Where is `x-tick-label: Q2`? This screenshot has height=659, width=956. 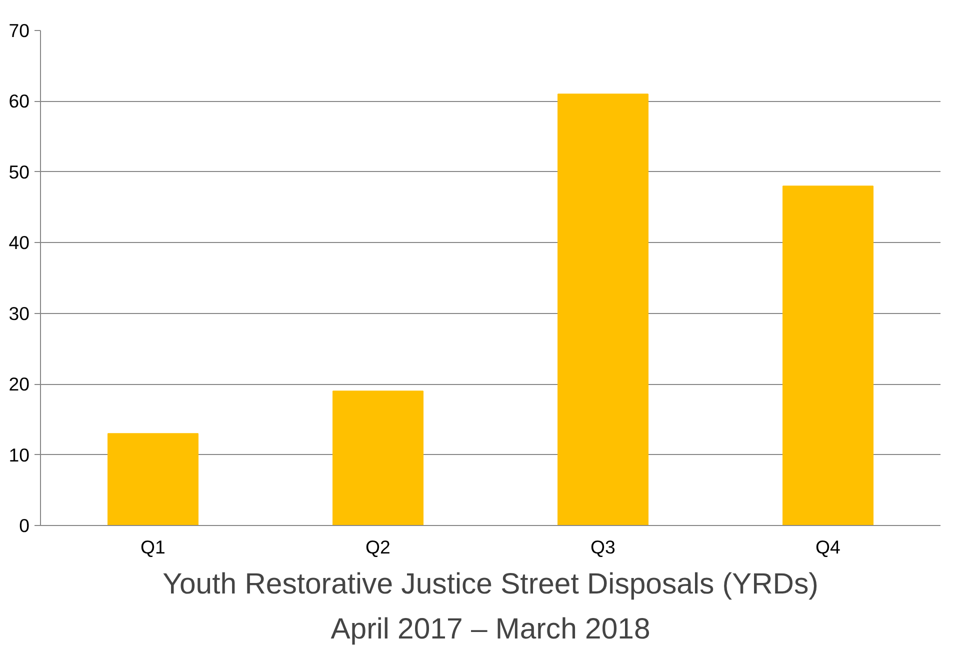
x-tick-label: Q2 is located at coordinates (378, 547).